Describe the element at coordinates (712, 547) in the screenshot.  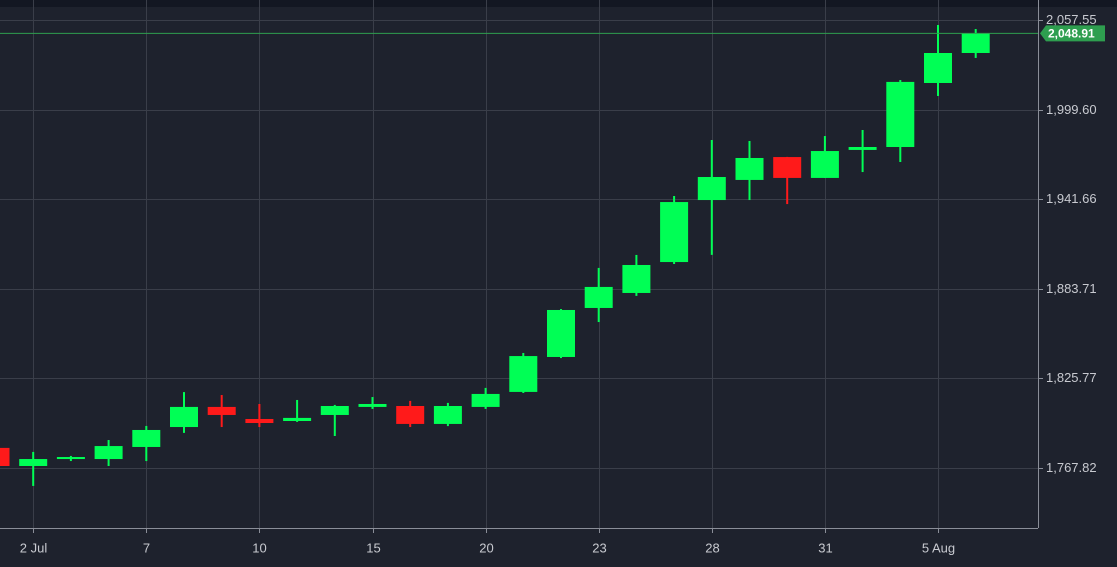
I see `x-tick-label: 28` at that location.